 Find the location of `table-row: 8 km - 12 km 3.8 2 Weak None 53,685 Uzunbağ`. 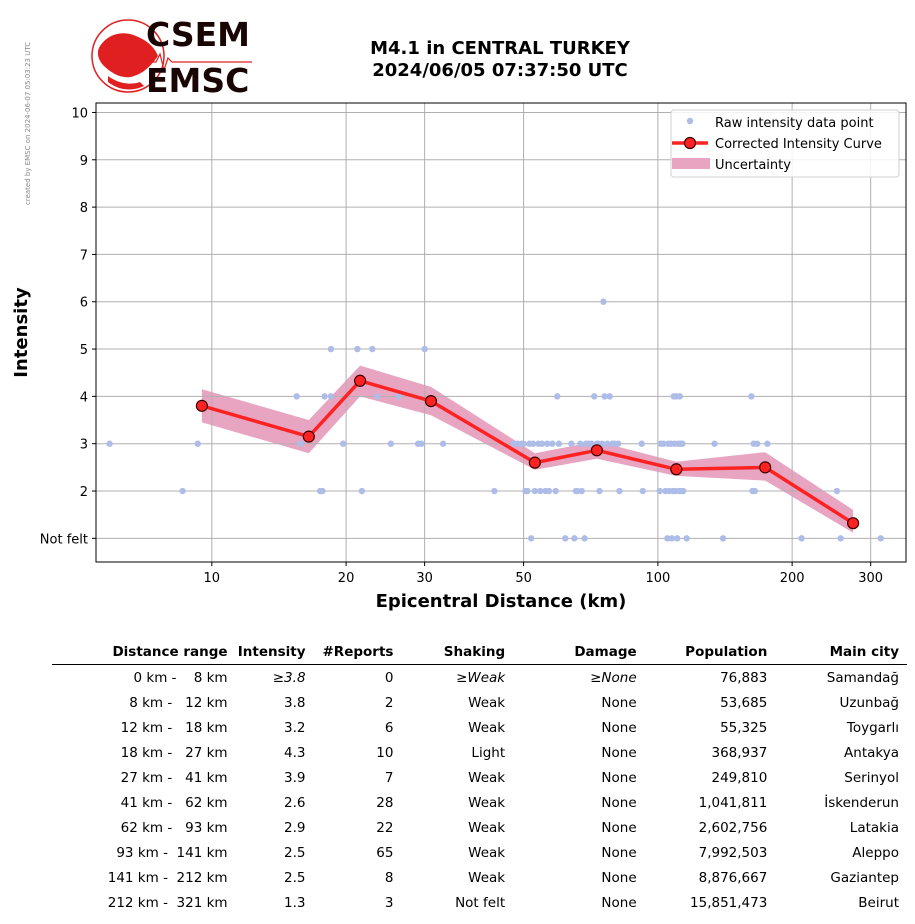

table-row: 8 km - 12 km 3.8 2 Weak None 53,685 Uzunbağ is located at coordinates (479, 702).